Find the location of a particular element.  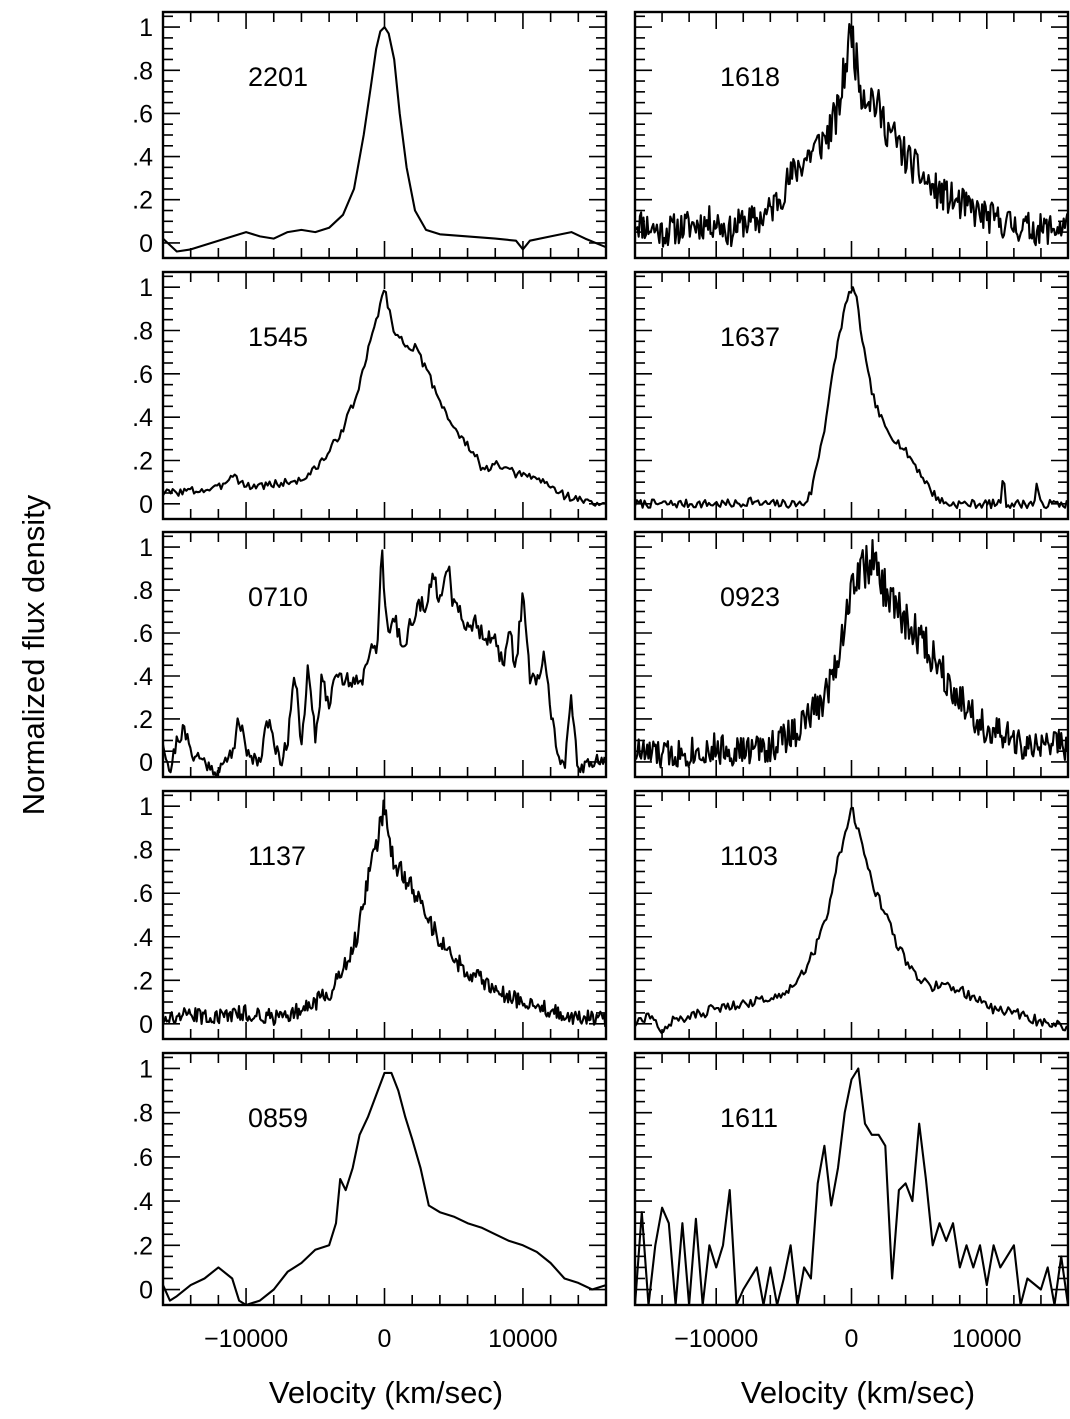

panel-1103: 1103 is located at coordinates (851, 915).